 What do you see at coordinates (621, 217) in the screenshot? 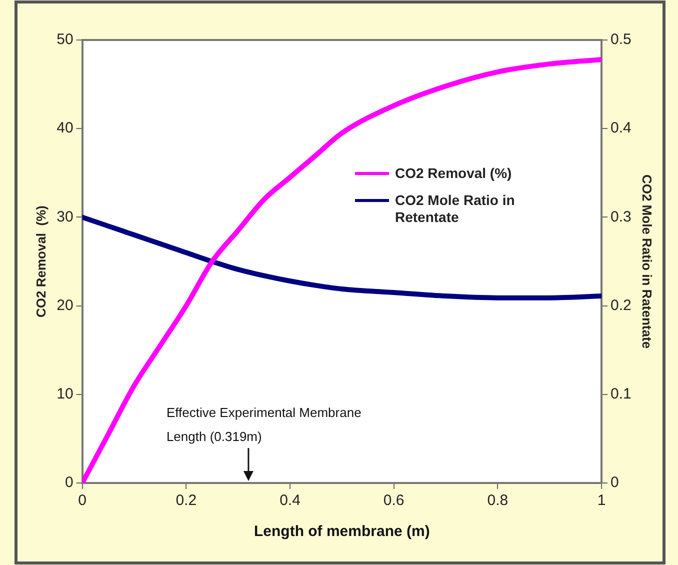
I see `y2-tick-label: 0.3` at bounding box center [621, 217].